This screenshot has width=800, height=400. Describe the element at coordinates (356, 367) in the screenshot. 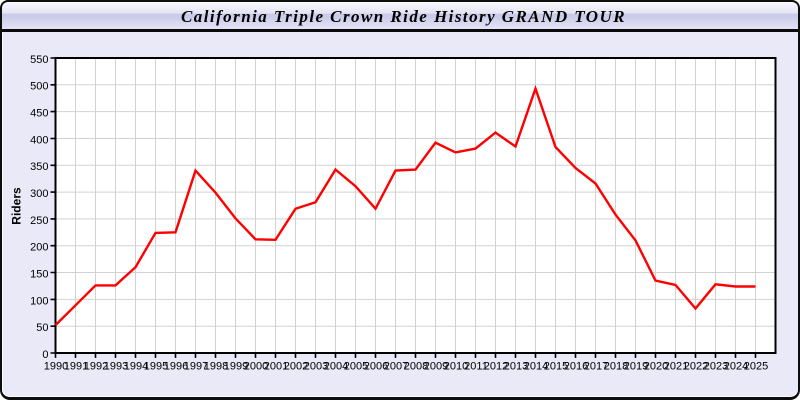

I see `svg-text: 2005` at that location.